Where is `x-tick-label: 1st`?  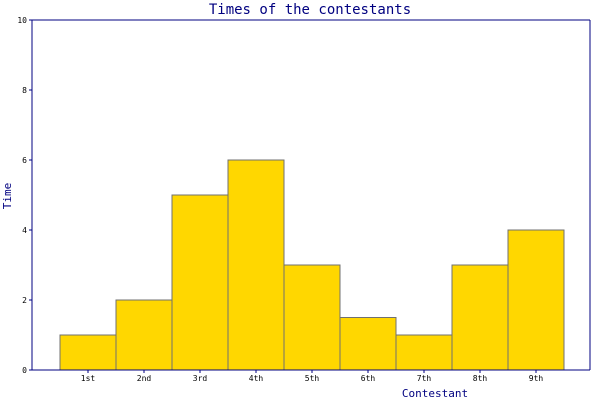 x-tick-label: 1st is located at coordinates (88, 378).